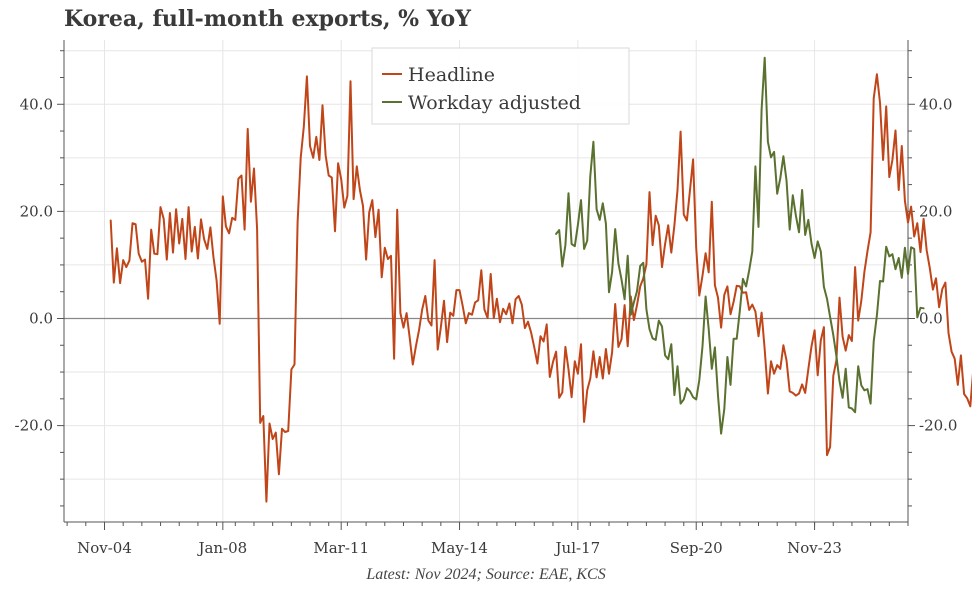 Image resolution: width=972 pixels, height=589 pixels. I want to click on x-tick-label: May-14, so click(459, 548).